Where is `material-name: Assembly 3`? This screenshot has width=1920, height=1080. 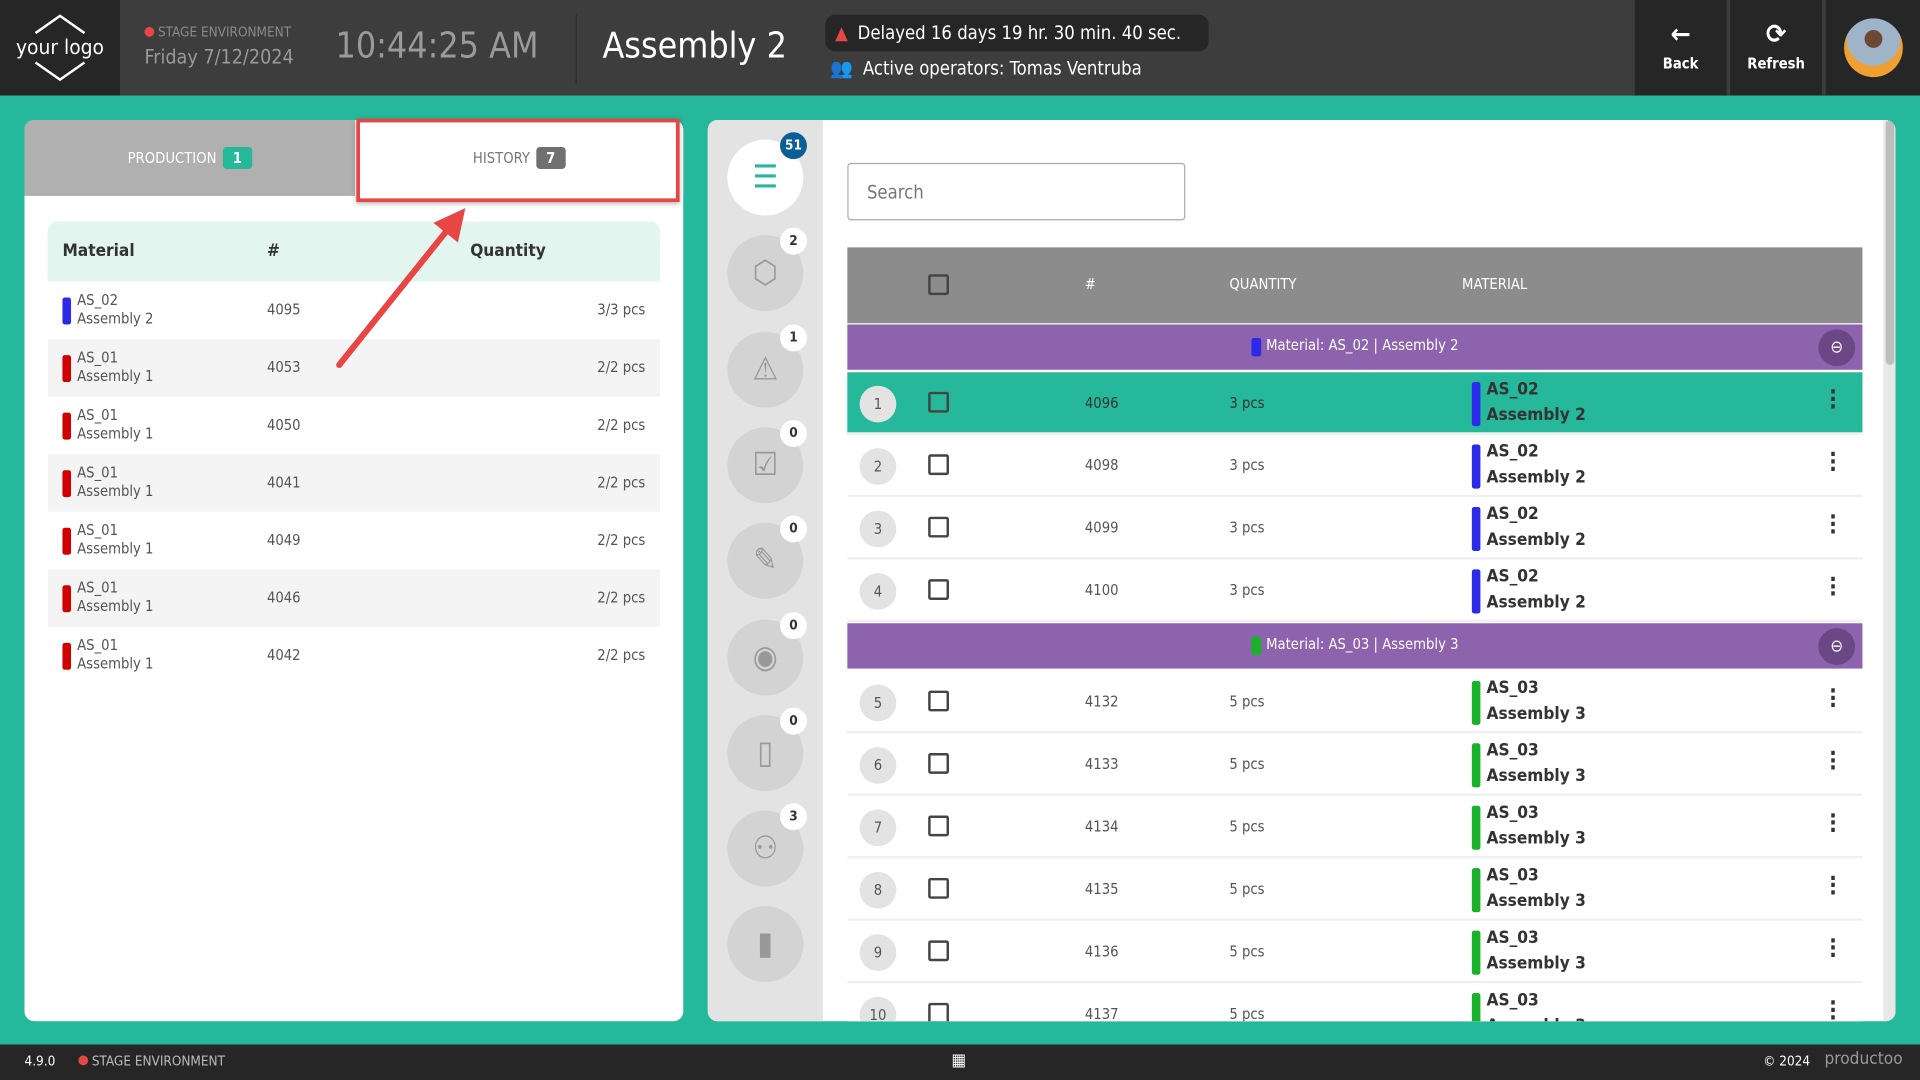 material-name: Assembly 3 is located at coordinates (1536, 901).